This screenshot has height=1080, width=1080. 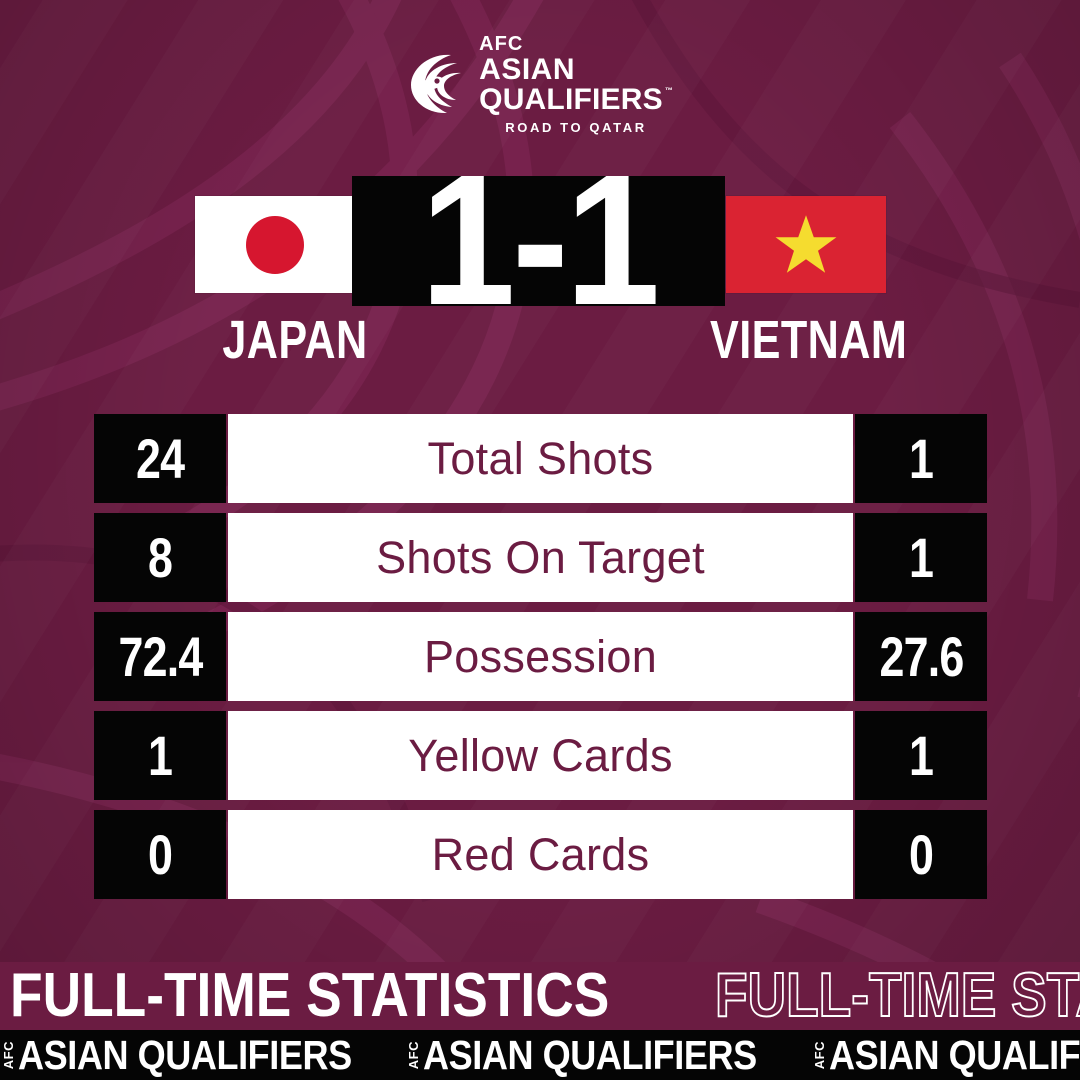 I want to click on table-row: 24 Total Shots 1, so click(x=540, y=458).